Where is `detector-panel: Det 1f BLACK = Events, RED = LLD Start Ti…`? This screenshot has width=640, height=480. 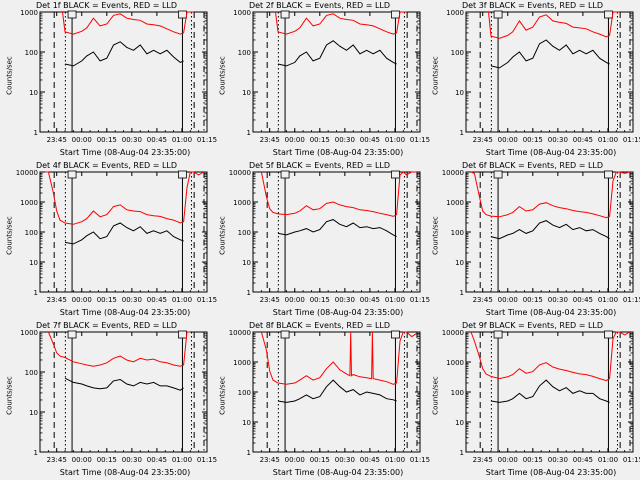 detector-panel: Det 1f BLACK = Events, RED = LLD Start Ti… is located at coordinates (109, 80).